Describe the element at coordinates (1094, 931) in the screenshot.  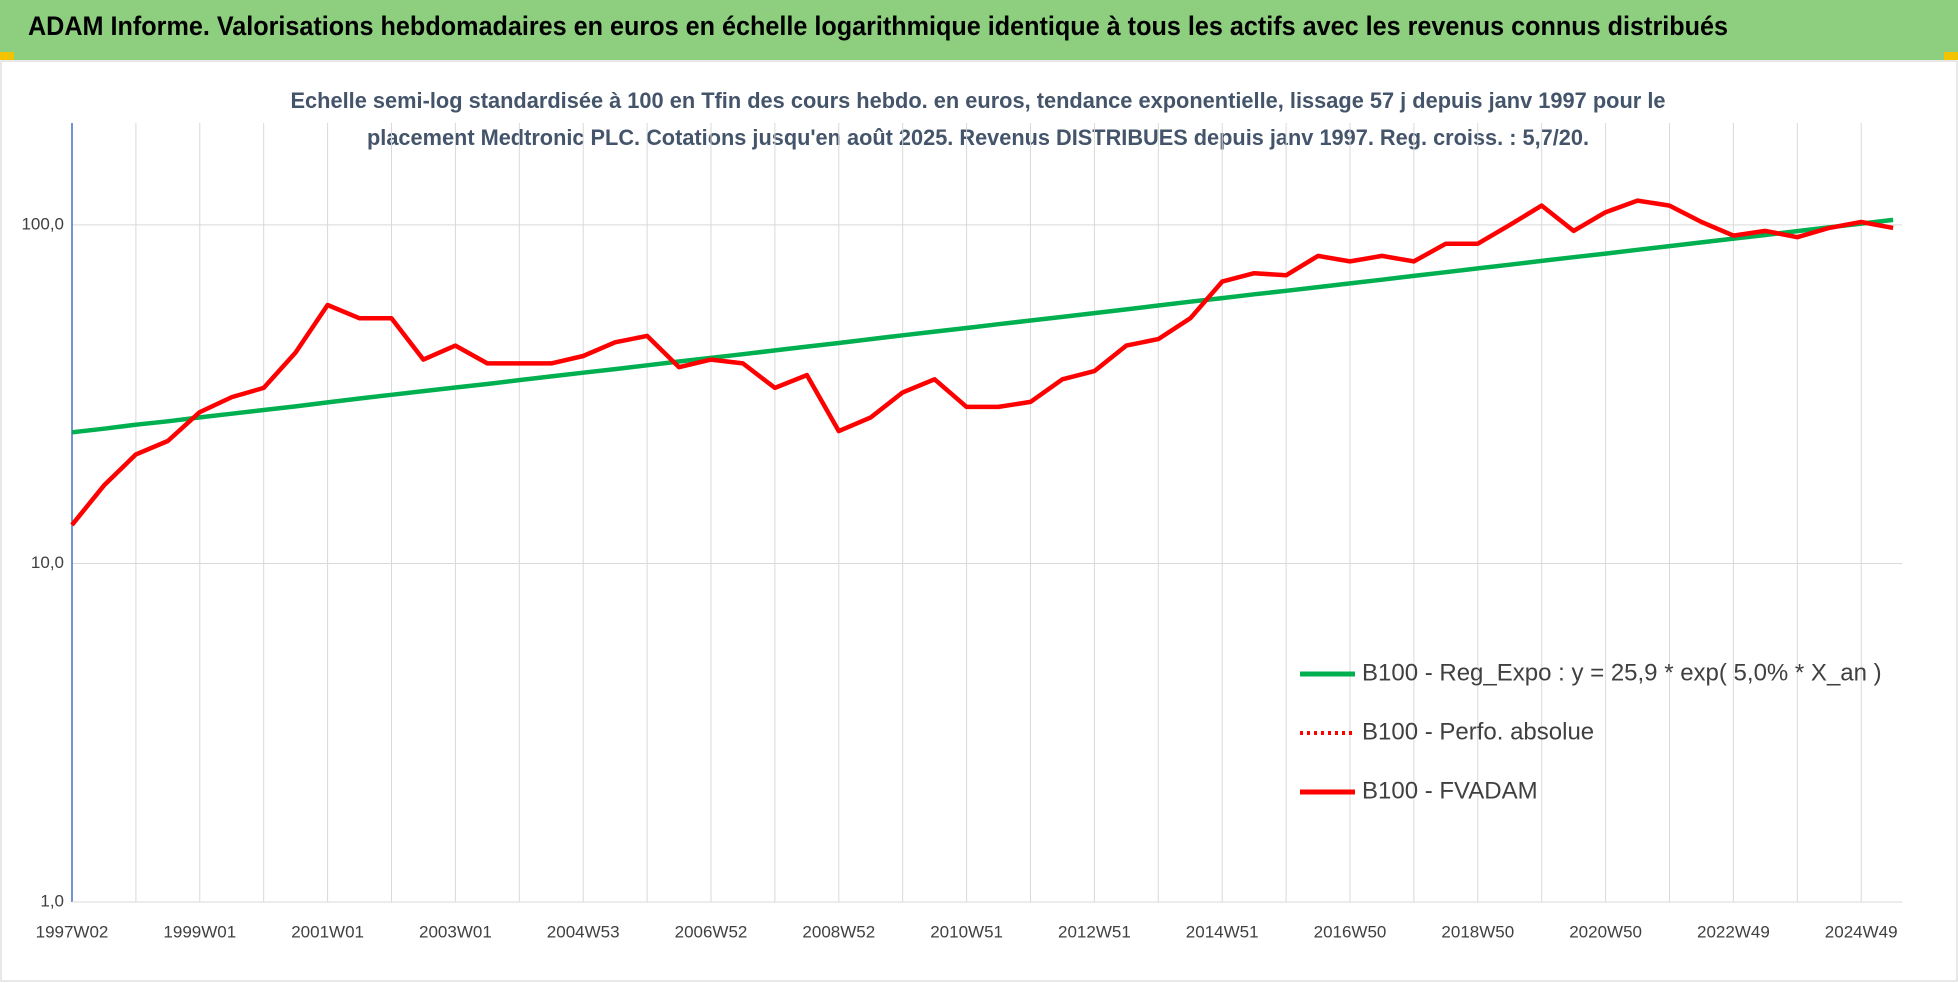
I see `x-tick-label: 2012W51` at that location.